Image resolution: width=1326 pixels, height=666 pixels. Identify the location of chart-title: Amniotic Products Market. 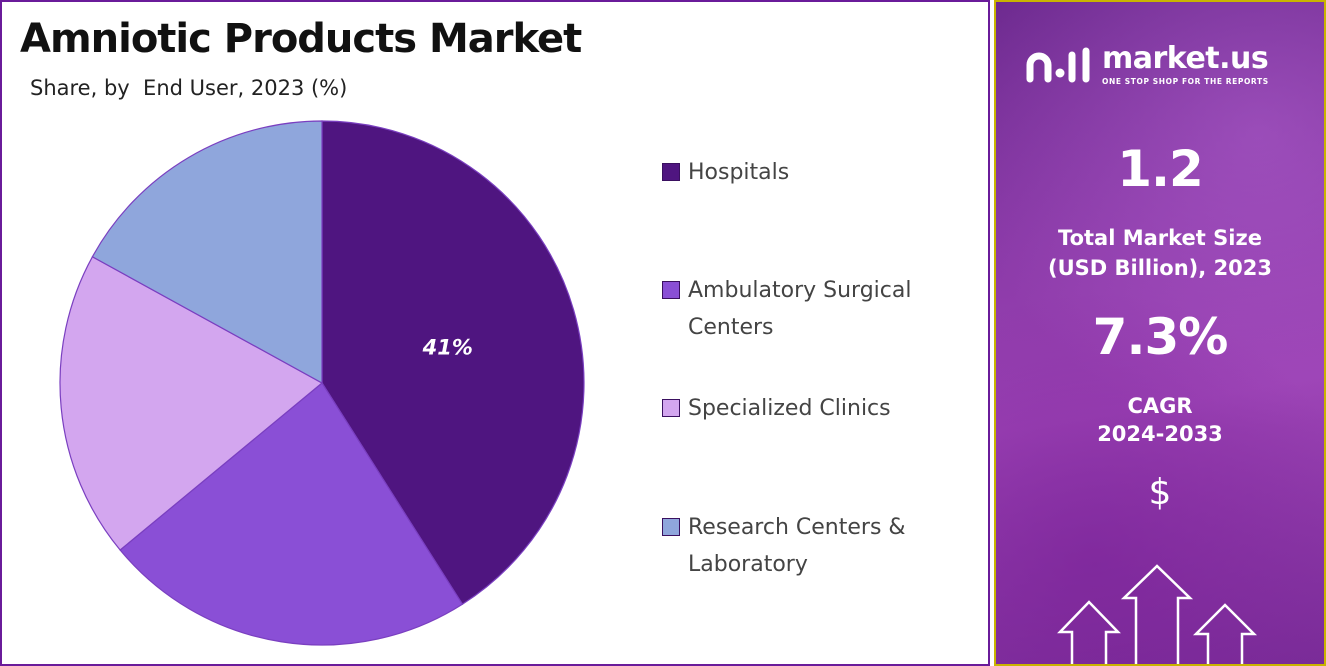
(301, 39).